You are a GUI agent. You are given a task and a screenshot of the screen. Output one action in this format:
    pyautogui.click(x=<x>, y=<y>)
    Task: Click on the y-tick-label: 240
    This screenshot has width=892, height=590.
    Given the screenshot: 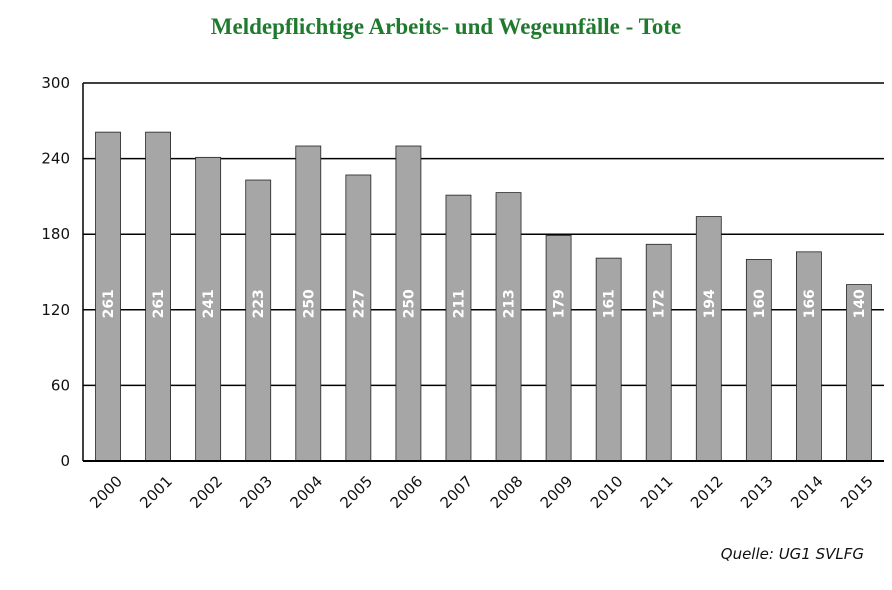 What is the action you would take?
    pyautogui.click(x=55, y=159)
    